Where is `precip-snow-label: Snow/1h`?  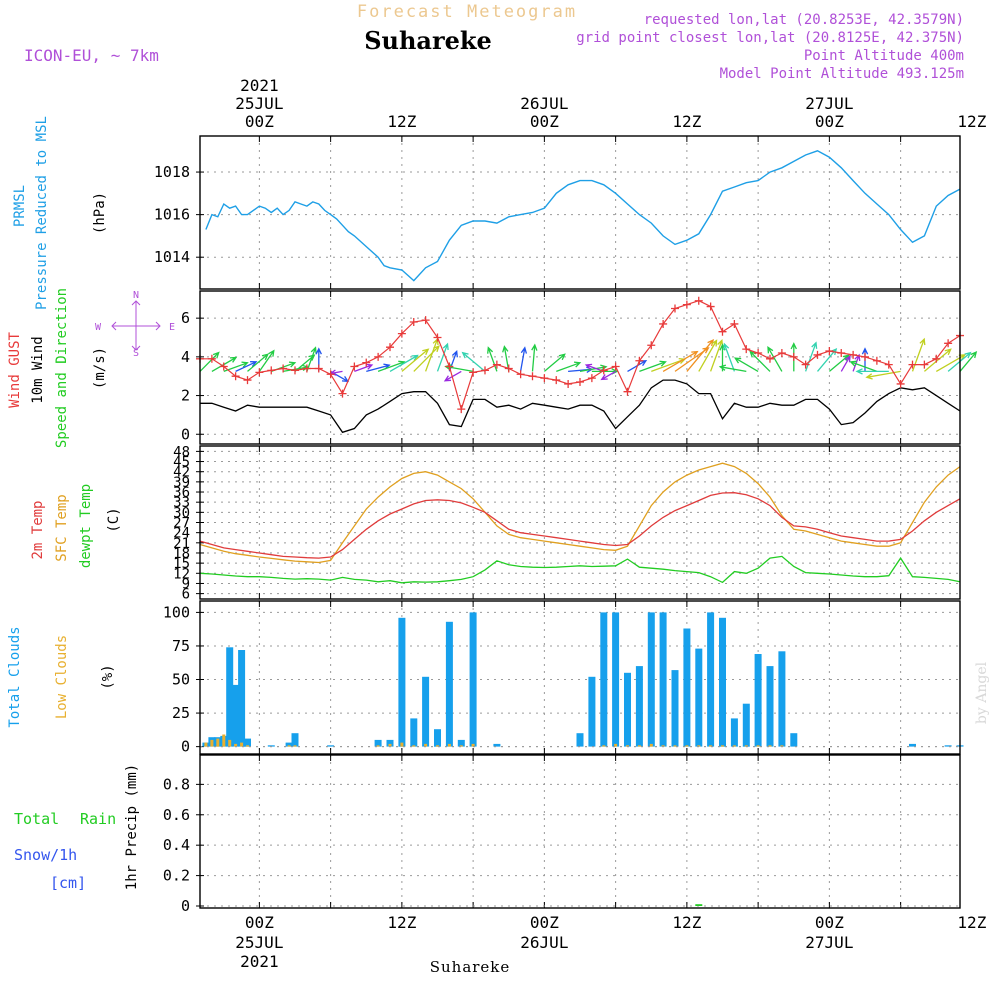
precip-snow-label: Snow/1h is located at coordinates (45, 855).